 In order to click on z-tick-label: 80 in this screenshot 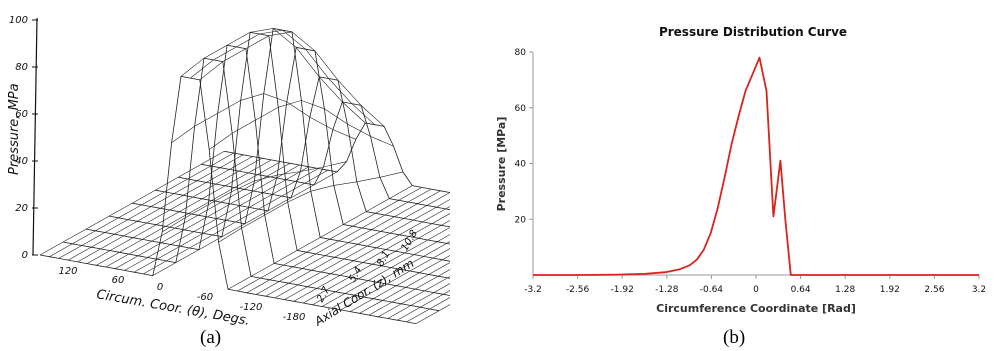, I will do `click(21, 67)`.